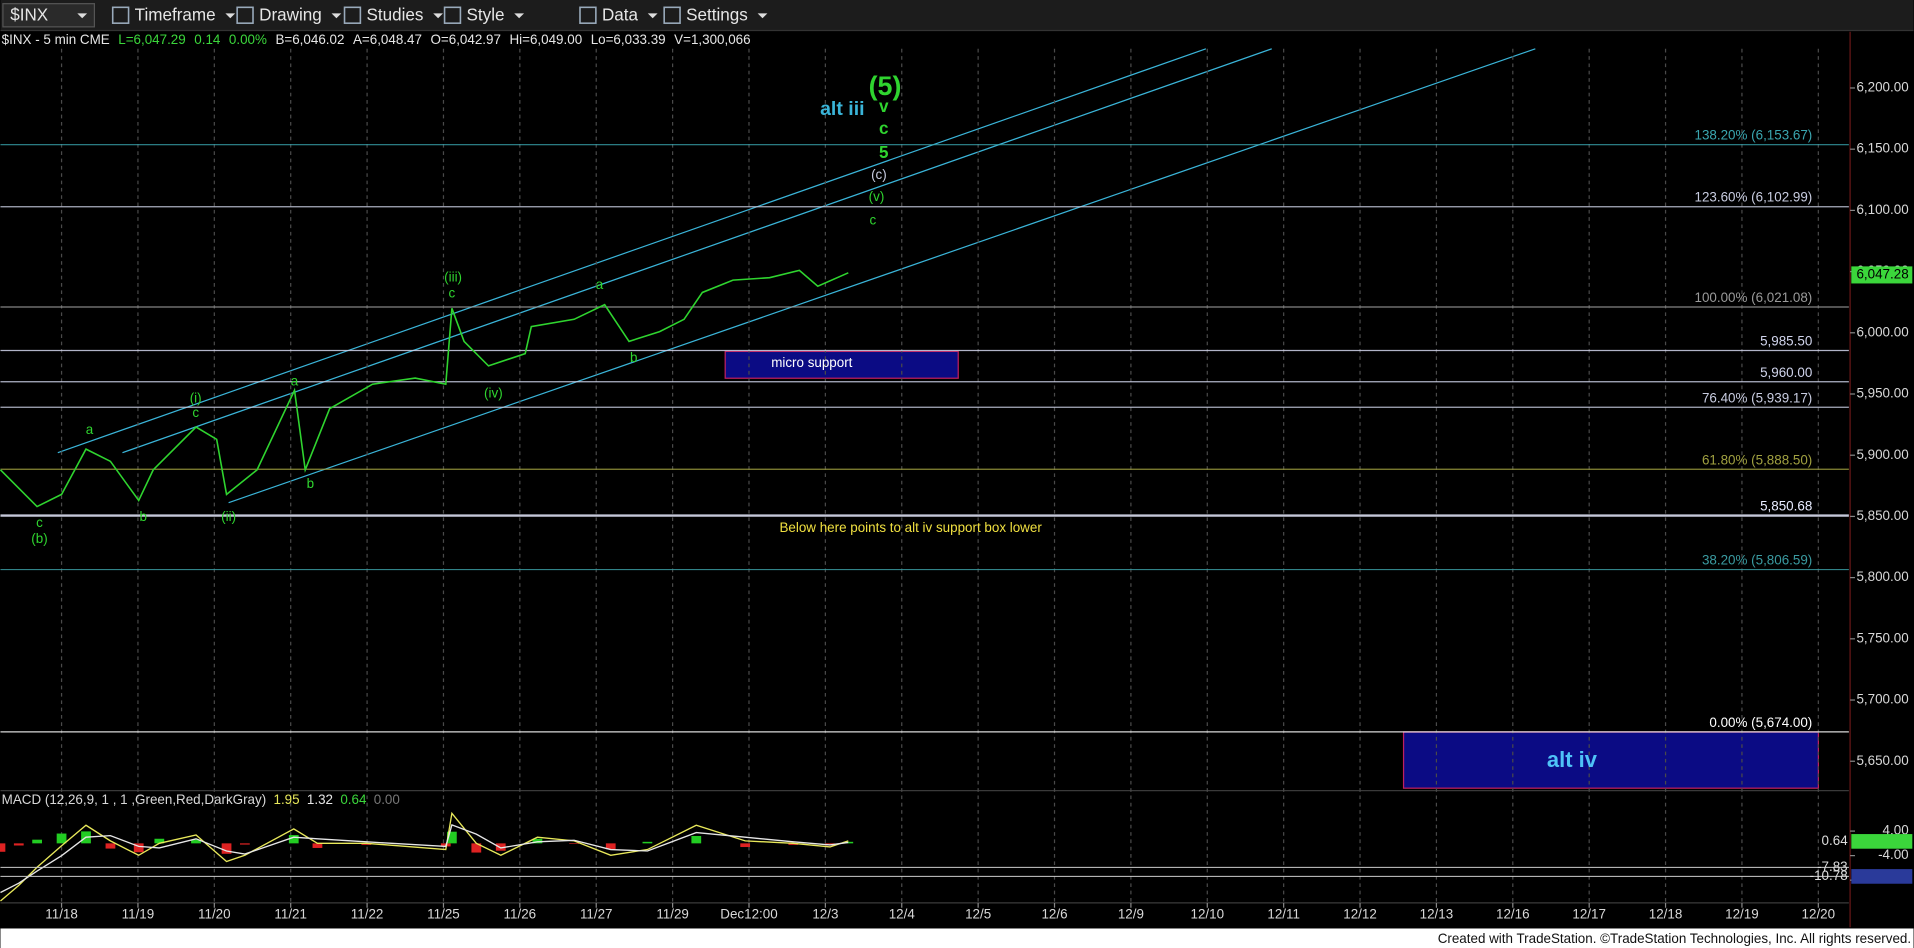 This screenshot has width=1914, height=948. I want to click on wave-label: (iii), so click(453, 277).